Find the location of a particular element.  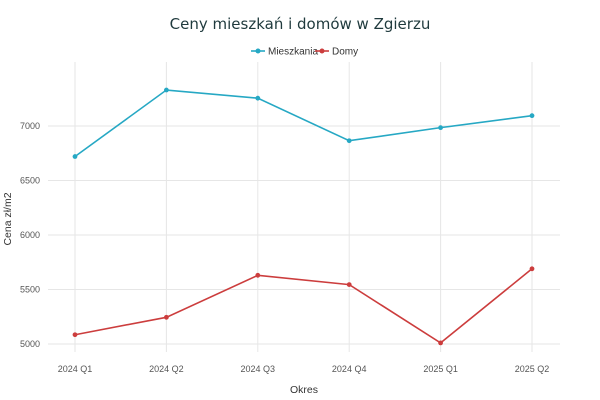

data-point-domy-2024-q2 is located at coordinates (166, 317).